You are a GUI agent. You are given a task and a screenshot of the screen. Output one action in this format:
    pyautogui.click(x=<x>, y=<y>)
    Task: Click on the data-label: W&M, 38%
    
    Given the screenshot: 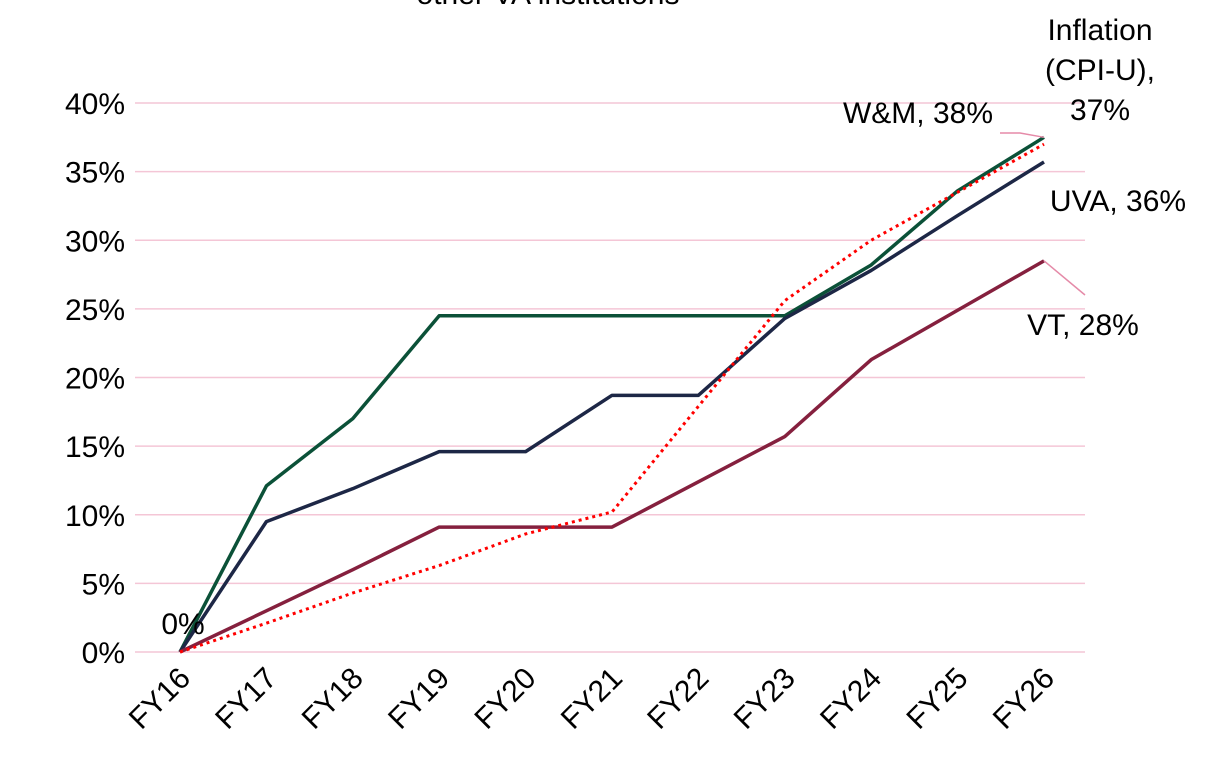 What is the action you would take?
    pyautogui.click(x=918, y=113)
    